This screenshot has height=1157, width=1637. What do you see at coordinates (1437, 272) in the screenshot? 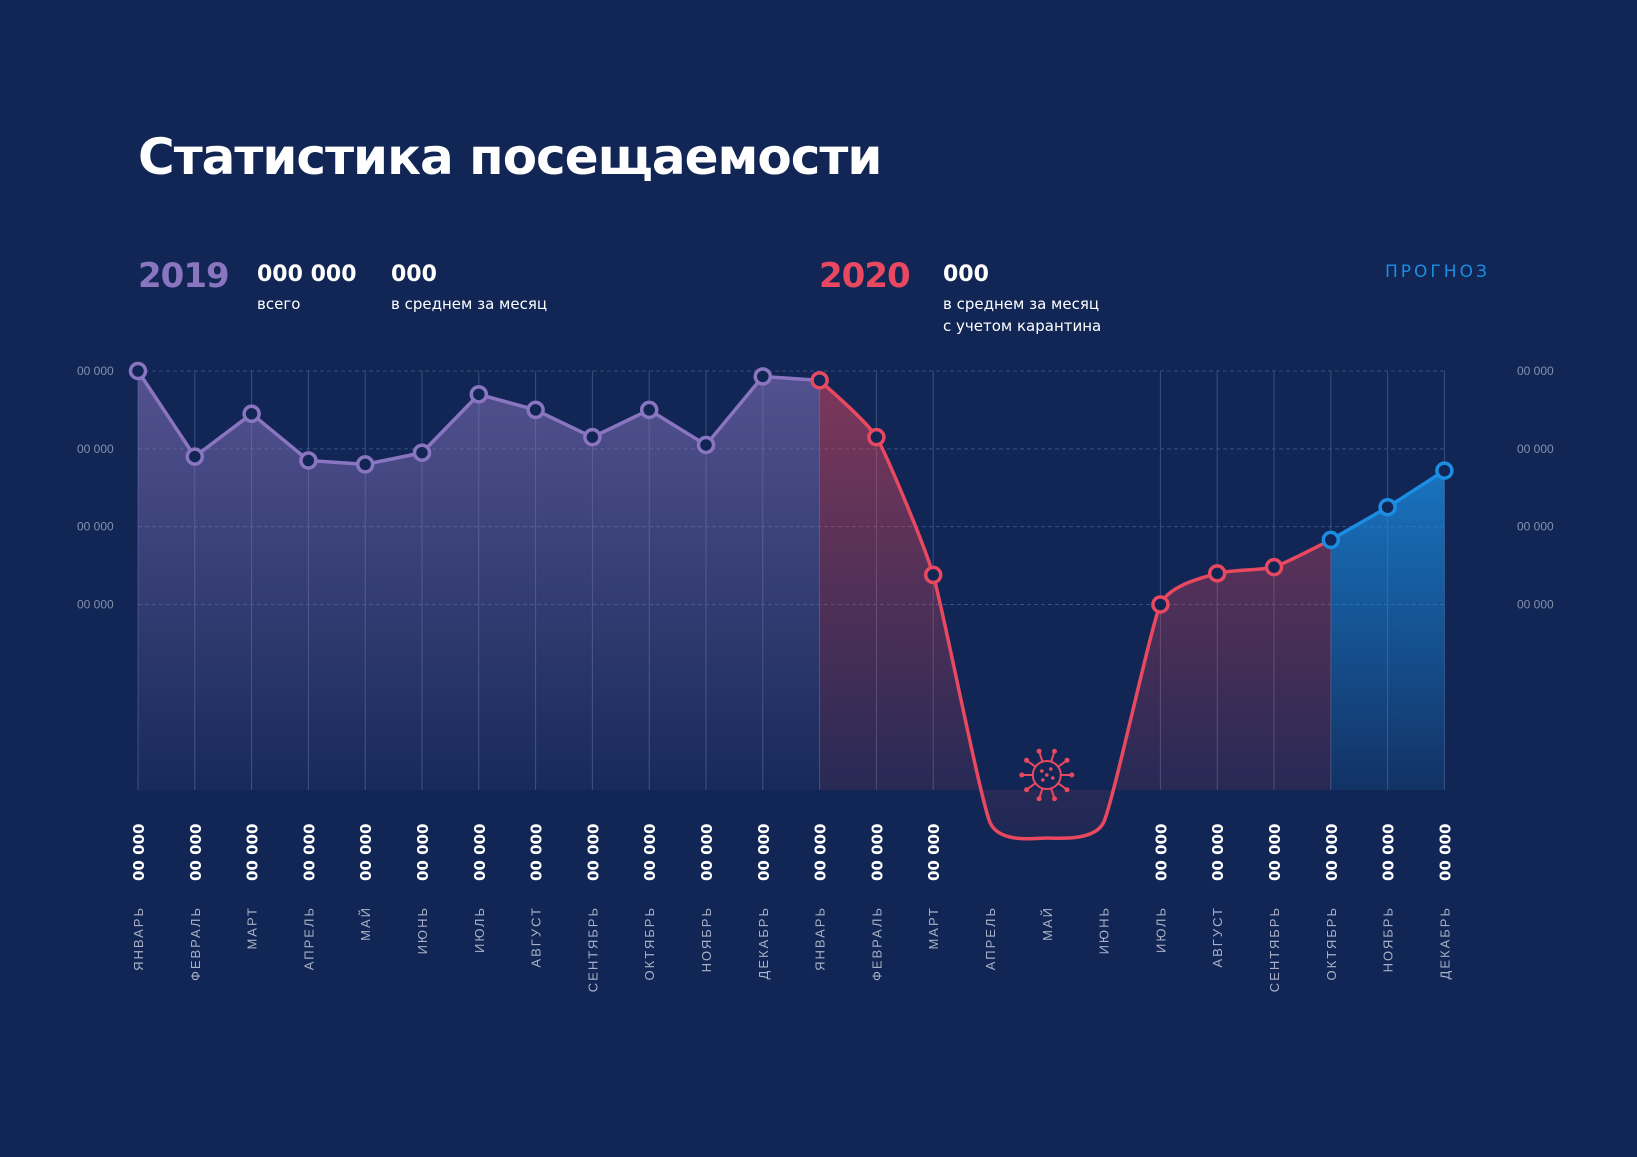
I see `forecast-label: ПРОГНОЗ` at bounding box center [1437, 272].